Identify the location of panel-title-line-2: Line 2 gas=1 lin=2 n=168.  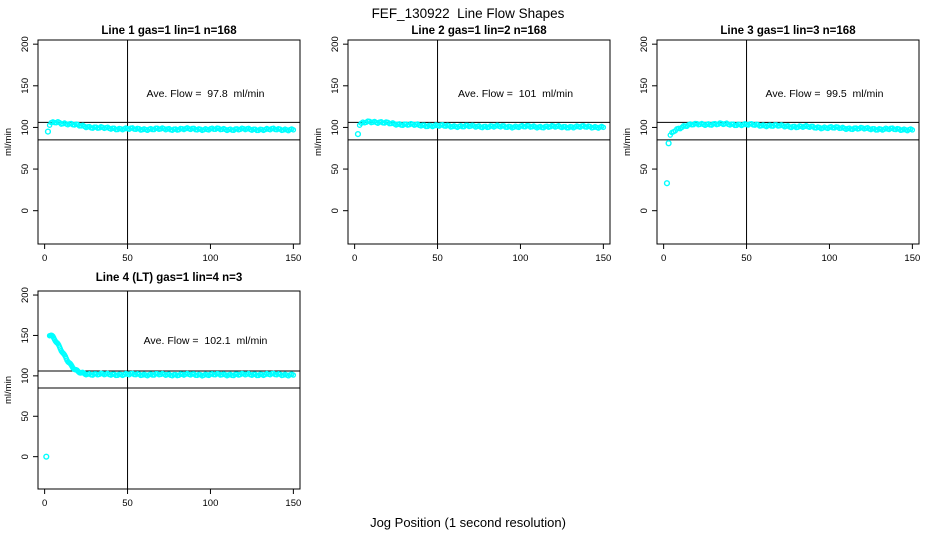
(479, 31).